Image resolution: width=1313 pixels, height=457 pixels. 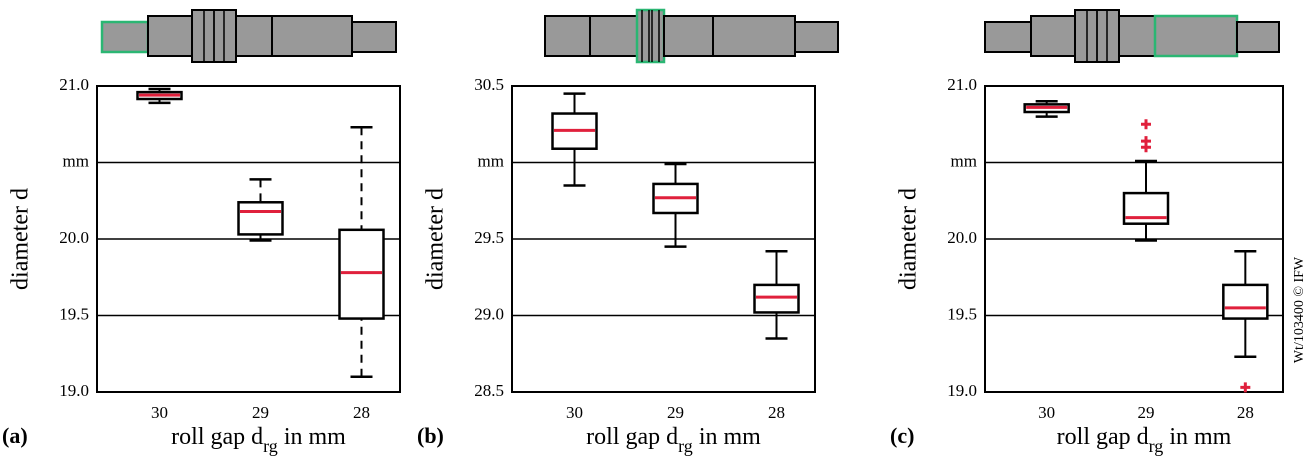 What do you see at coordinates (902, 435) in the screenshot?
I see `panel-label: (c)` at bounding box center [902, 435].